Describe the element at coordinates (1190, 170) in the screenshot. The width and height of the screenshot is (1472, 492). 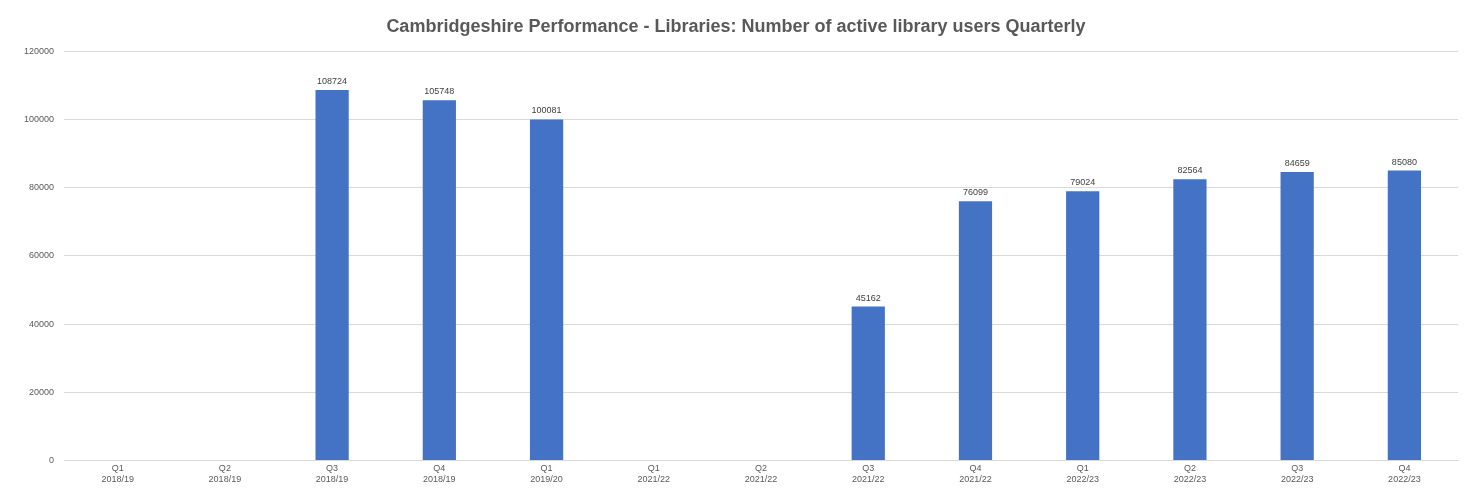
I see `data-label: 82564` at that location.